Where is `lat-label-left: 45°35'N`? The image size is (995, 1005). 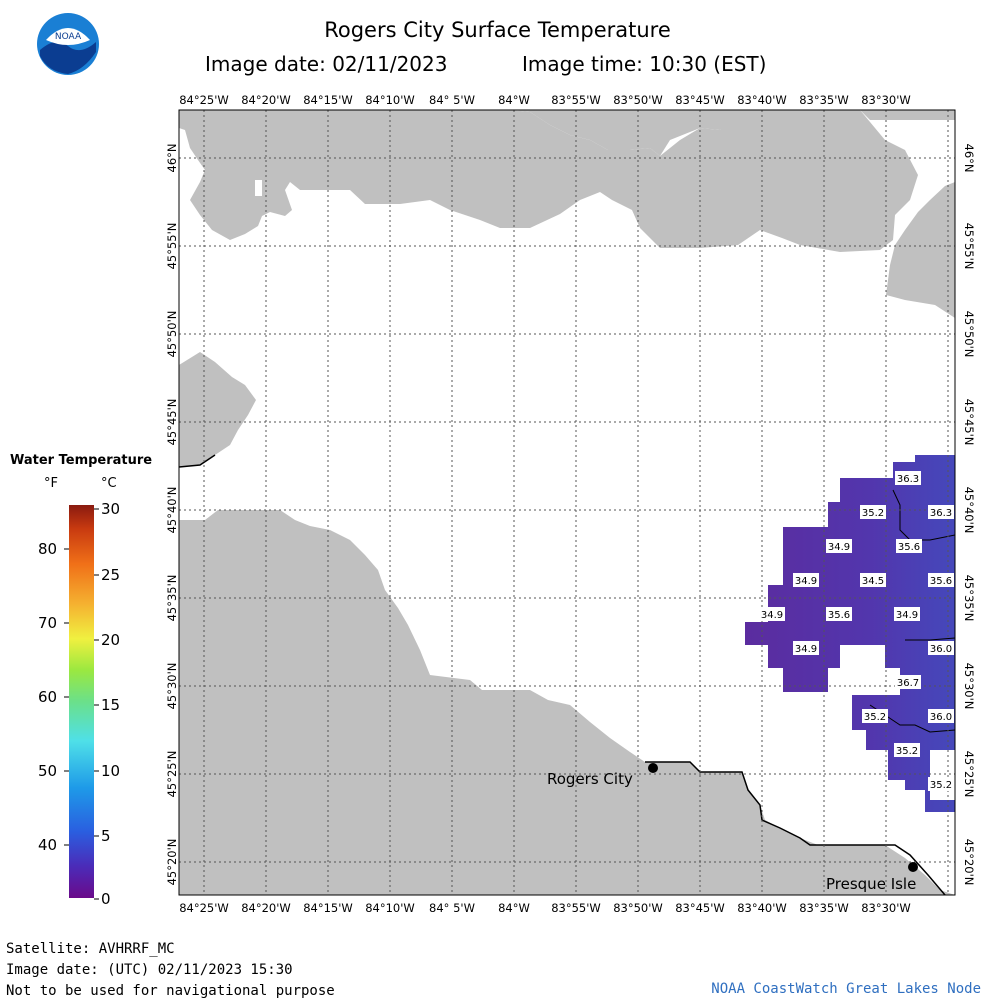
lat-label-left: 45°35'N is located at coordinates (172, 598).